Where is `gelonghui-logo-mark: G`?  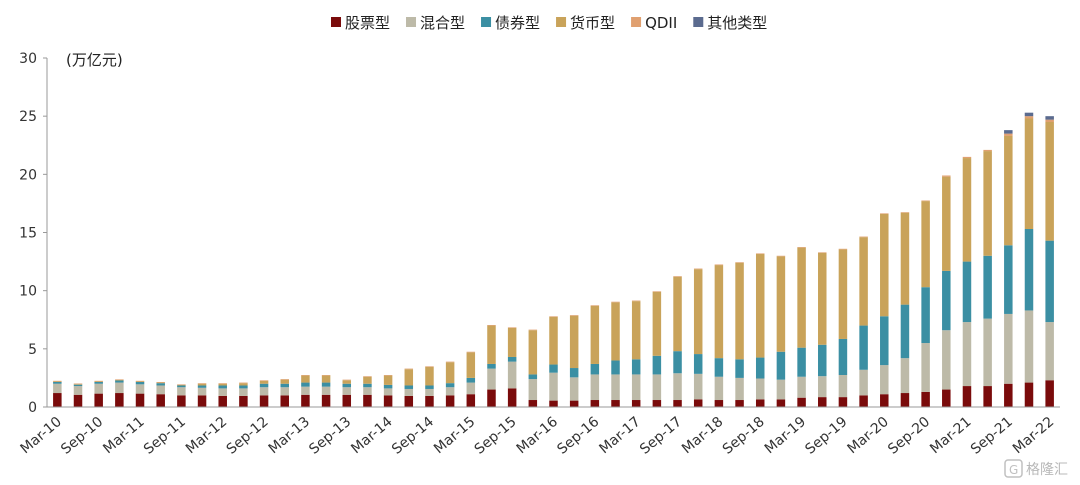 gelonghui-logo-mark: G is located at coordinates (1013, 470).